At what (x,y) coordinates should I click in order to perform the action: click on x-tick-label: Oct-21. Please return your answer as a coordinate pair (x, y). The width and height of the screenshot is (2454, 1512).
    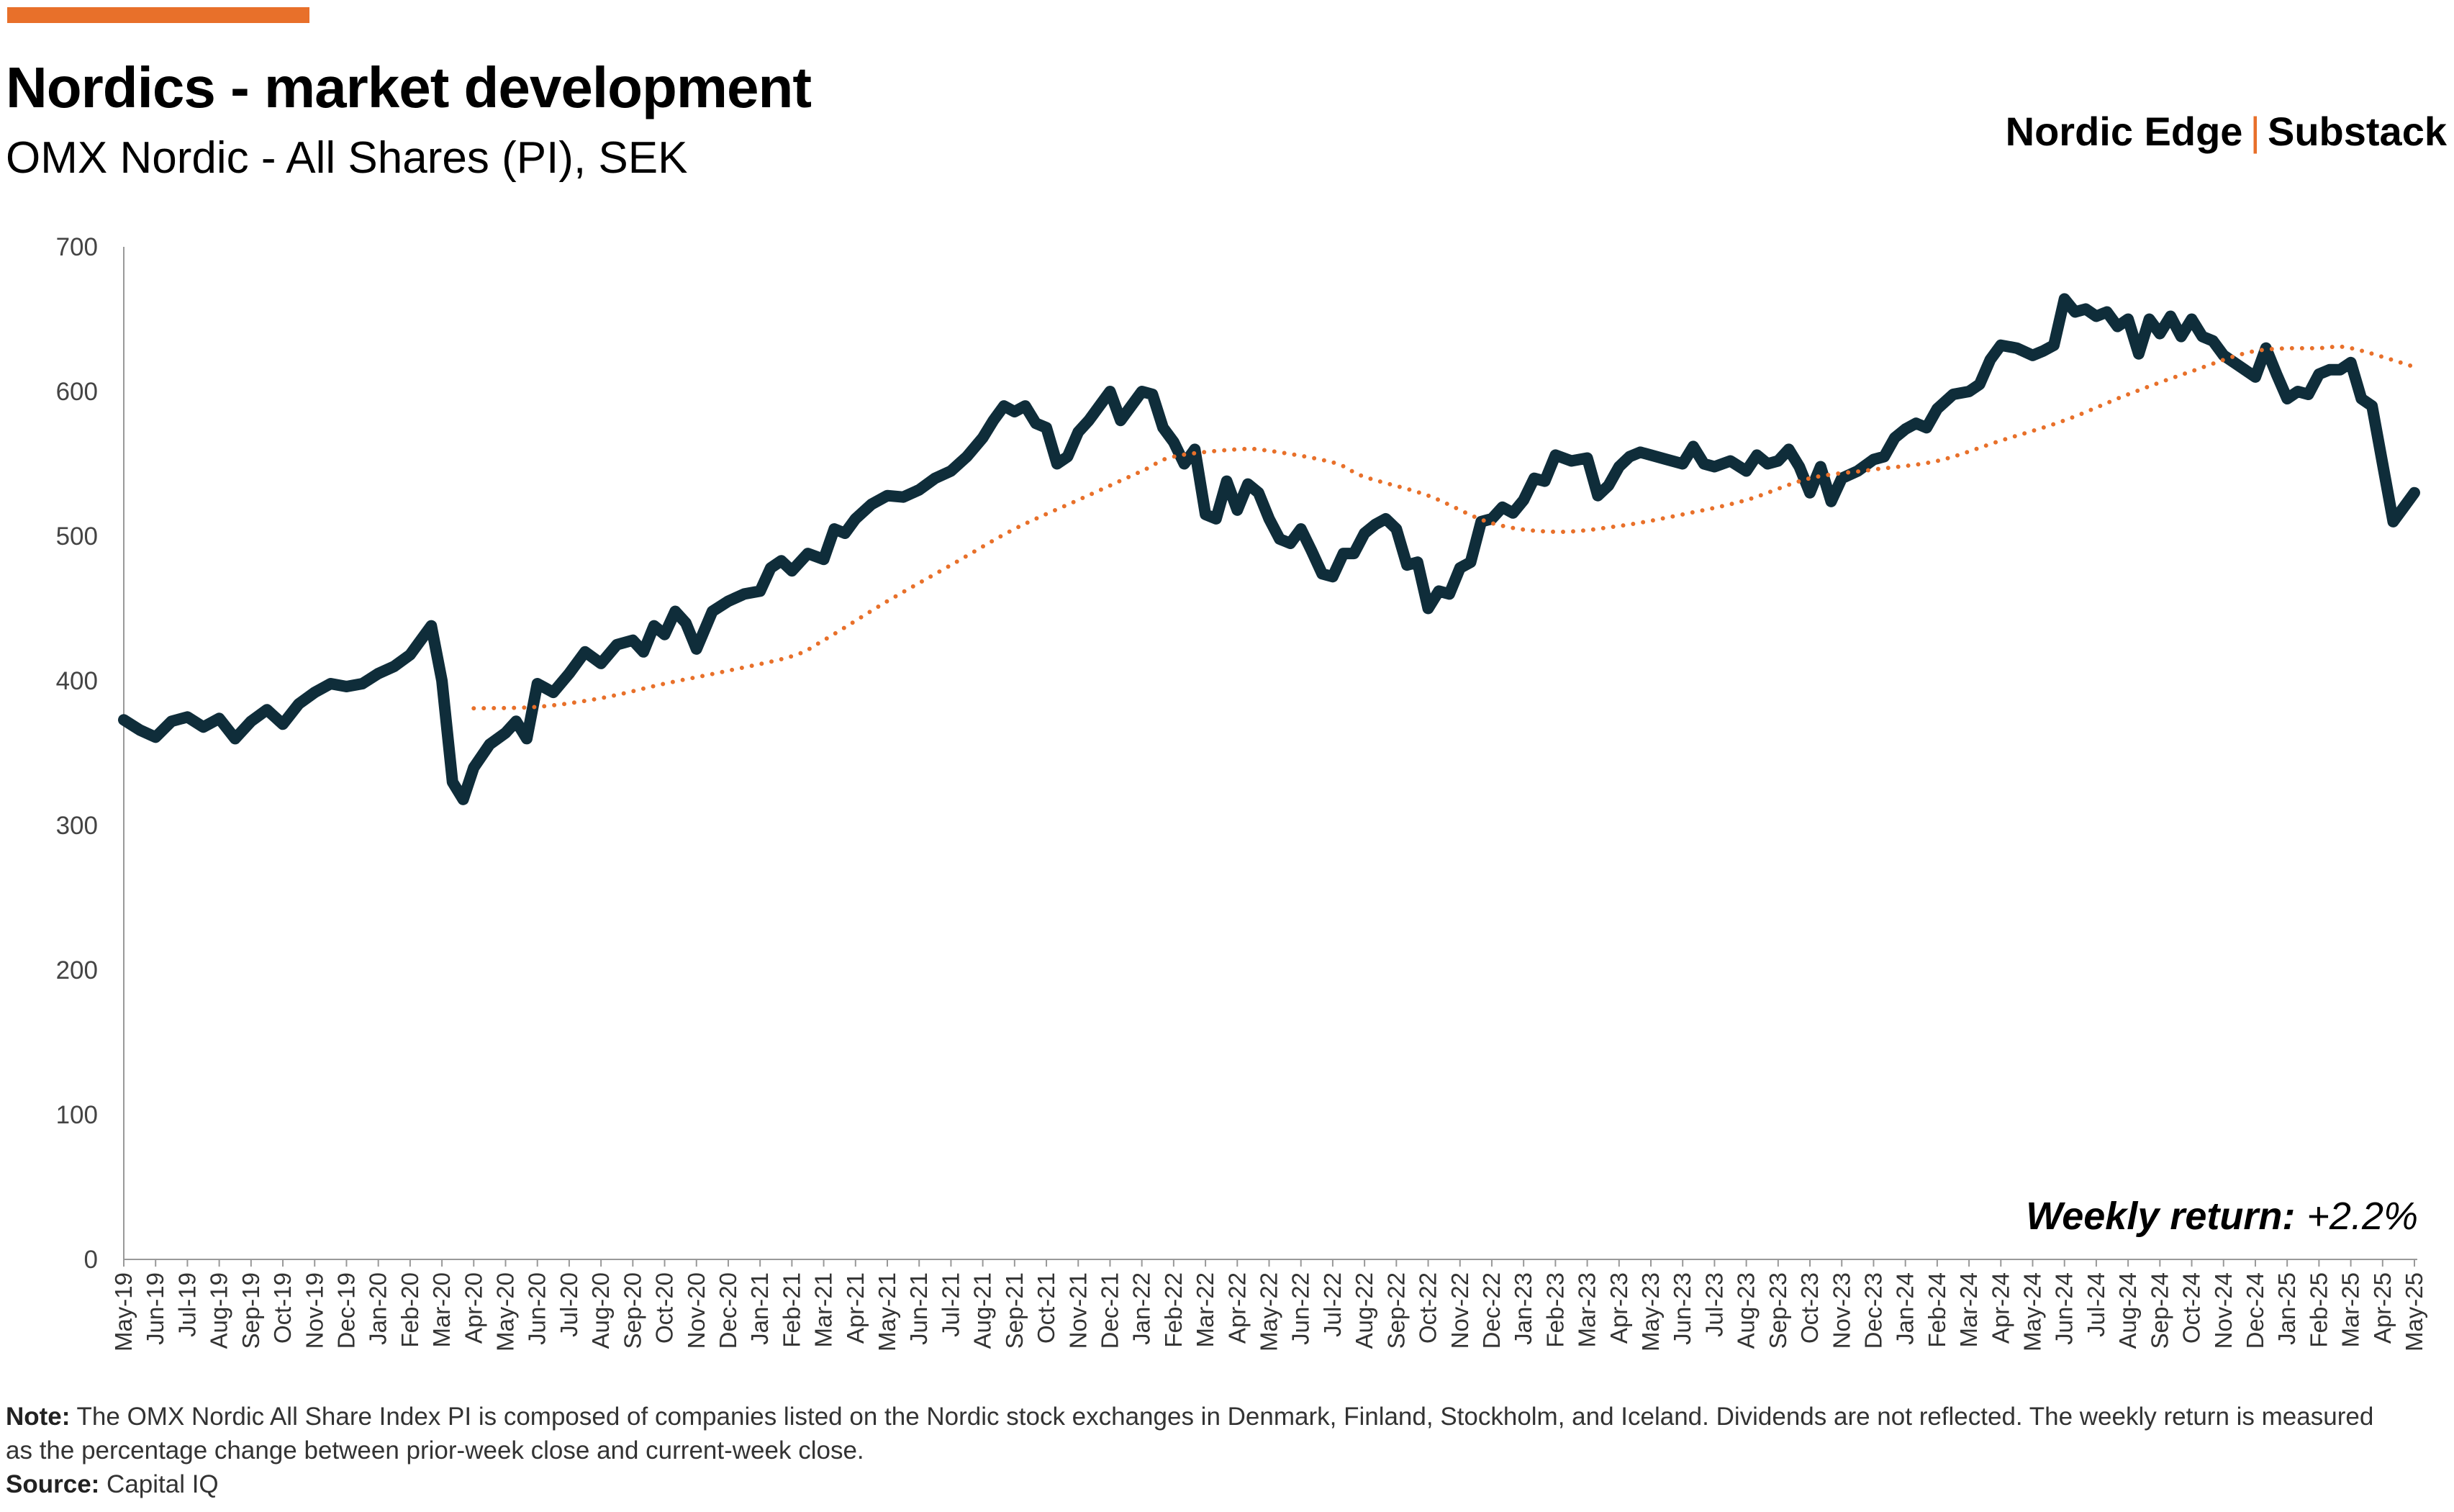
    Looking at the image, I should click on (1046, 1308).